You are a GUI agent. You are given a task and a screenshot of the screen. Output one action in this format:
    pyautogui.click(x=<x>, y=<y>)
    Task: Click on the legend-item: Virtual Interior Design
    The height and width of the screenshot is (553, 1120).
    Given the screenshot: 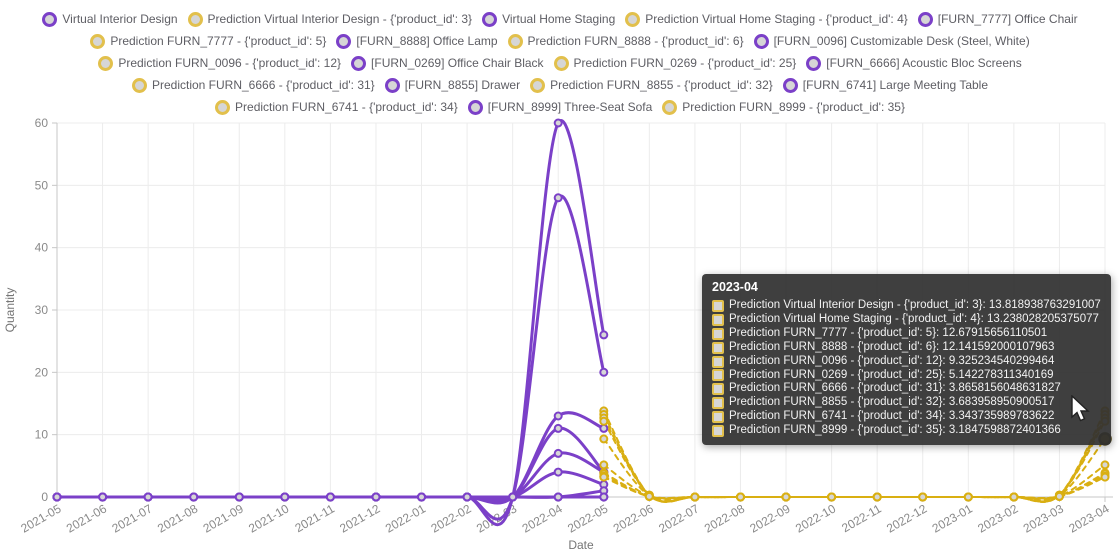 What is the action you would take?
    pyautogui.click(x=110, y=19)
    